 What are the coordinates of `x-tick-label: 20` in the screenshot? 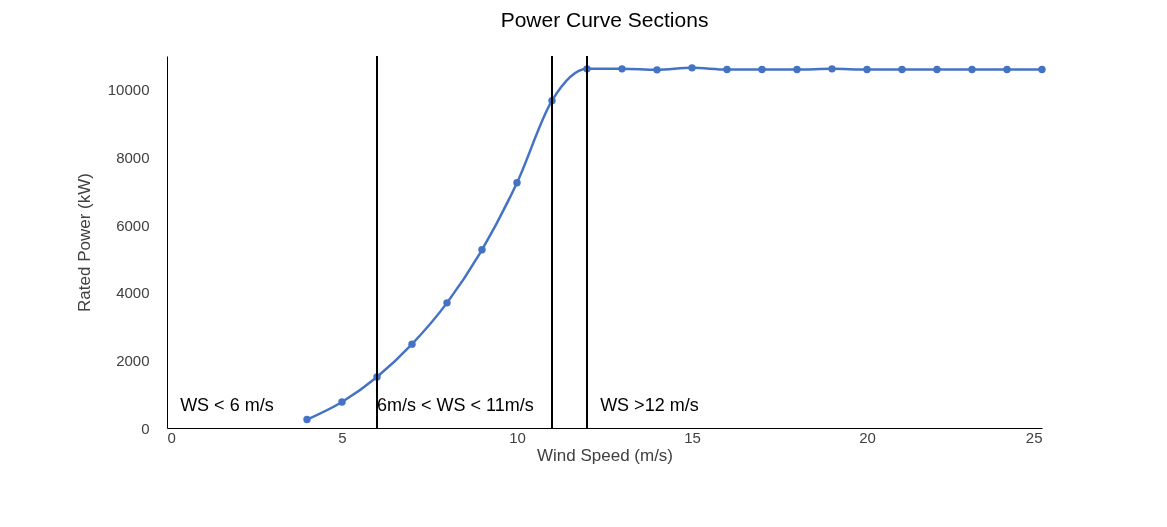 It's located at (867, 437).